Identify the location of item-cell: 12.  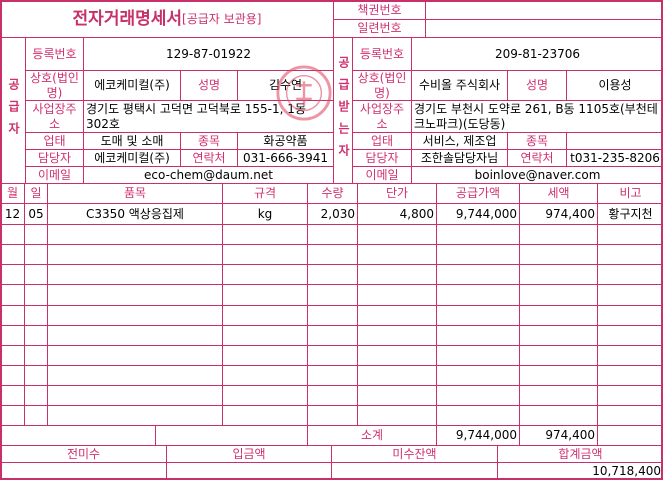
(12, 214).